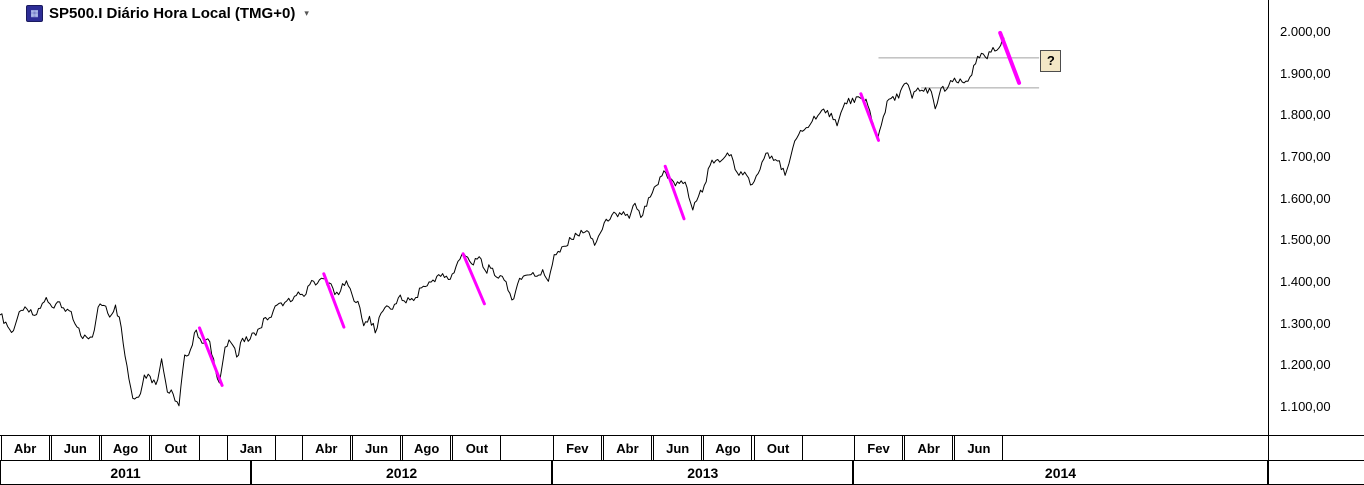 Image resolution: width=1364 pixels, height=485 pixels. What do you see at coordinates (1305, 157) in the screenshot?
I see `price-tick-label: 1.700,00` at bounding box center [1305, 157].